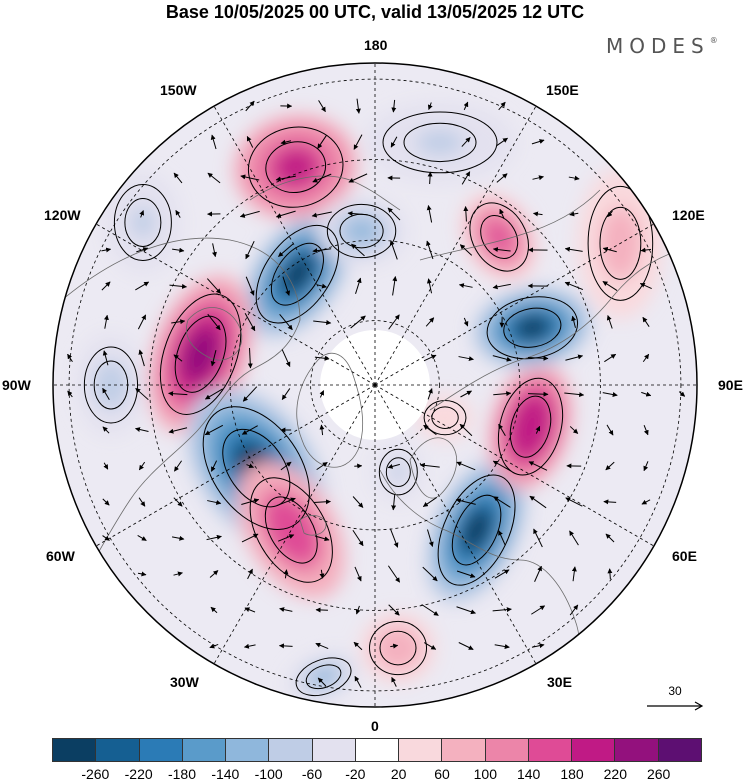 This screenshot has width=750, height=783. I want to click on coast-north-america, so click(181, 409).